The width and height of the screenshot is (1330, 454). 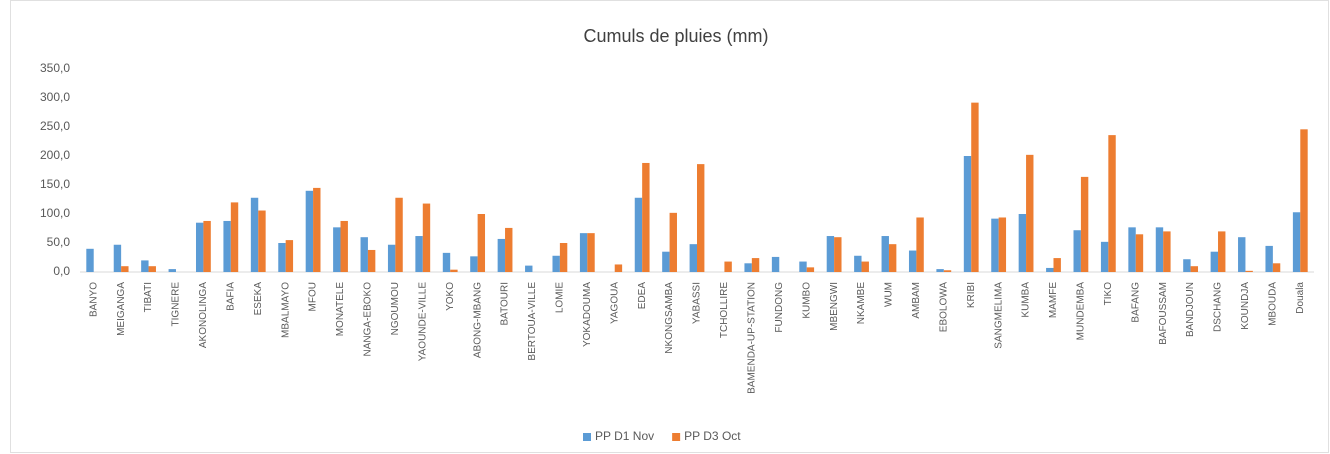 What do you see at coordinates (532, 321) in the screenshot?
I see `x-tick-label: BERTOUA-VILLE` at bounding box center [532, 321].